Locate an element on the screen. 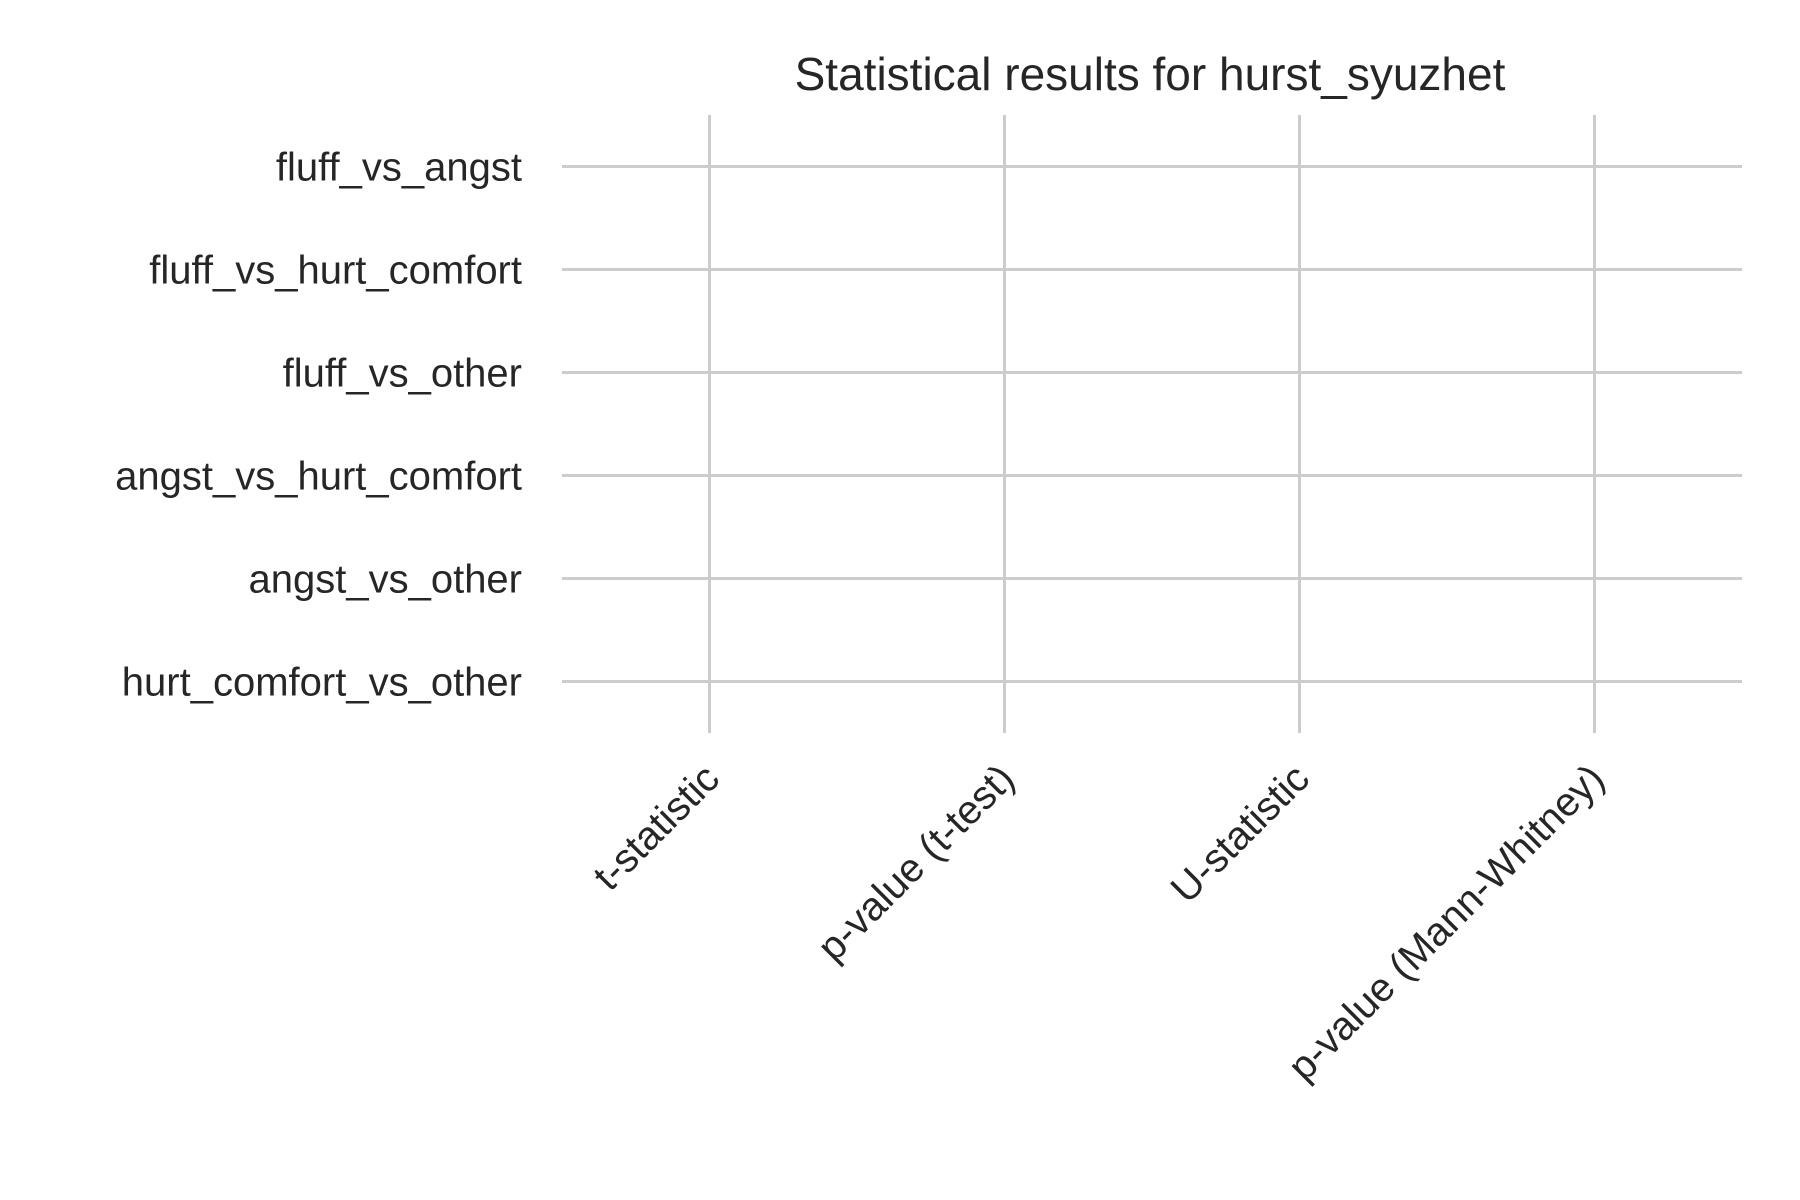  x-tick-label: p-value (t-test) is located at coordinates (915, 862).